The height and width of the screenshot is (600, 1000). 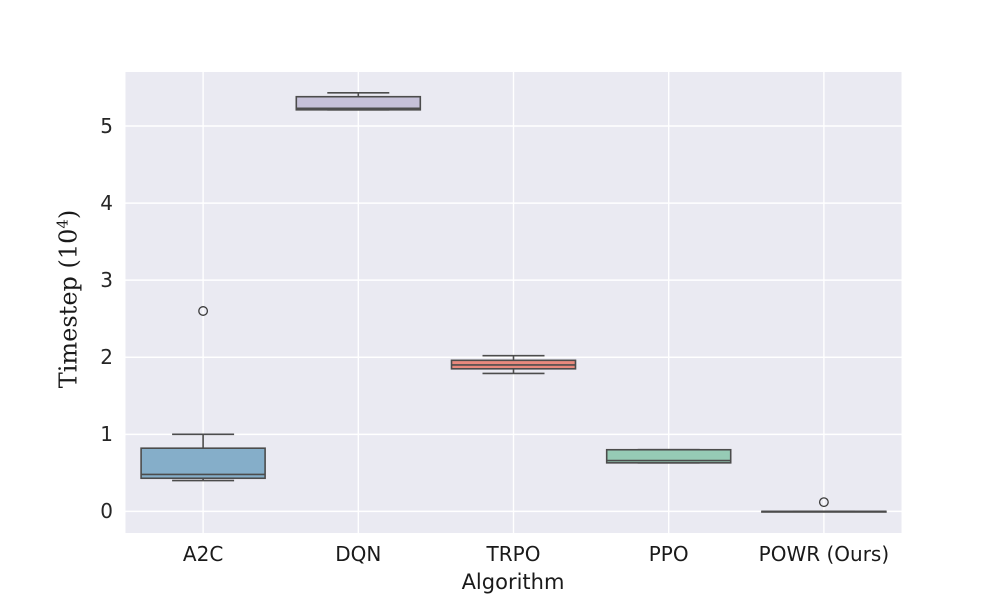 I want to click on y-tick-label-1: 1, so click(x=106, y=434).